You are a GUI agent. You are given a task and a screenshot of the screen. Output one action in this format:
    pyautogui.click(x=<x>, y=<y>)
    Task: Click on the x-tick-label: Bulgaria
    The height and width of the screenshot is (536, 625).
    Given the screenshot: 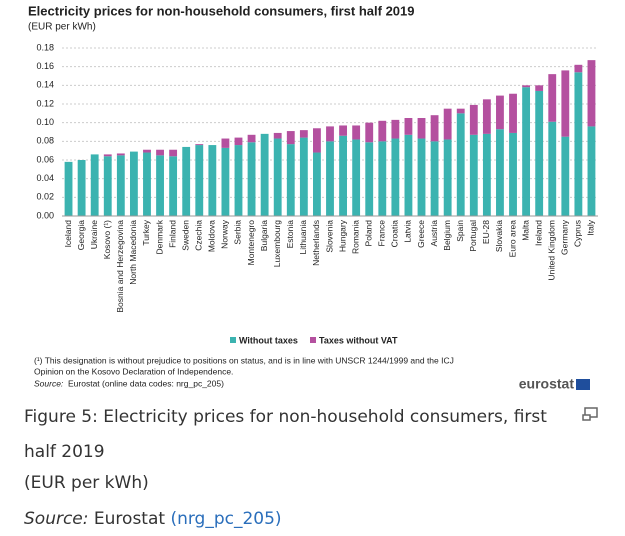 What is the action you would take?
    pyautogui.click(x=264, y=235)
    